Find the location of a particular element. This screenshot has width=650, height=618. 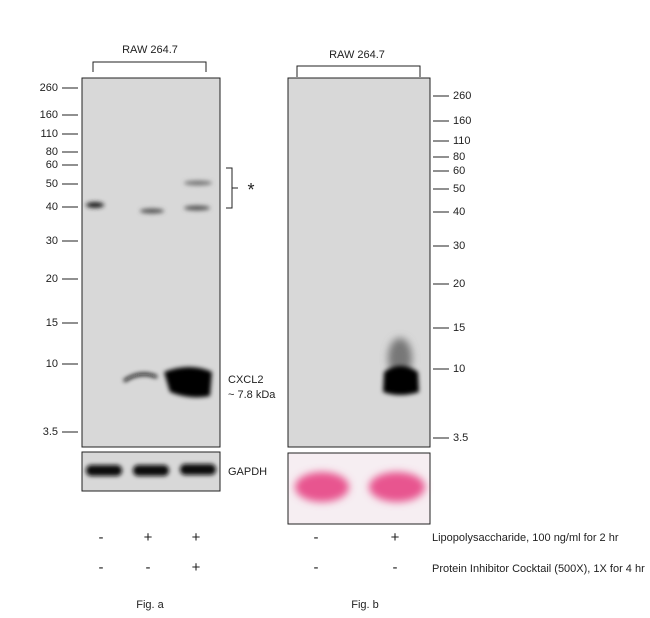

cxcl2-band is located at coordinates (188, 382).